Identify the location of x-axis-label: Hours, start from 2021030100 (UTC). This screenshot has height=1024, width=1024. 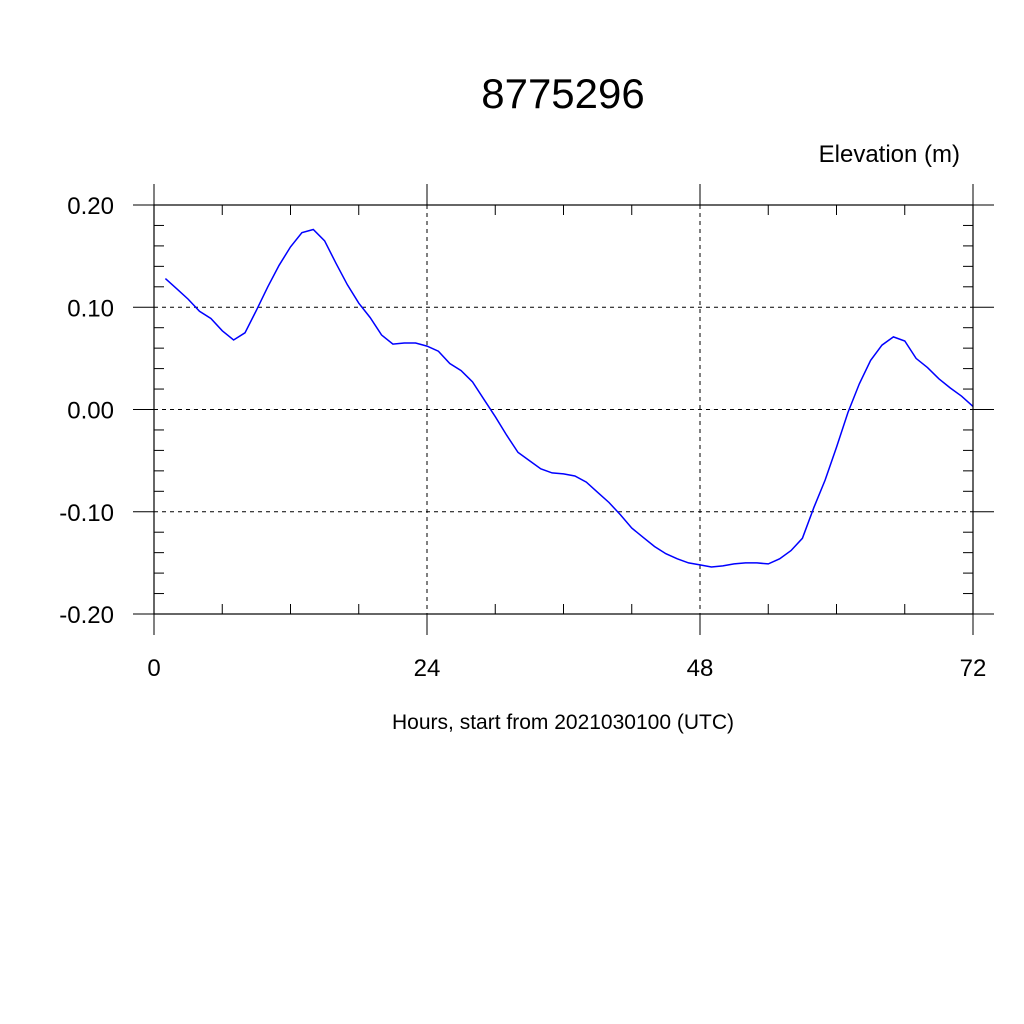
(563, 722).